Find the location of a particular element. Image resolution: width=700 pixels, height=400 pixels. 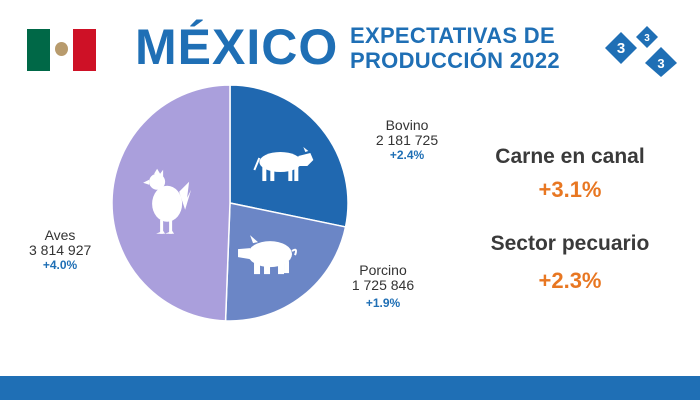

headline: EXPECTATIVAS DE PRODUCCIÓN 2022 is located at coordinates (455, 48).